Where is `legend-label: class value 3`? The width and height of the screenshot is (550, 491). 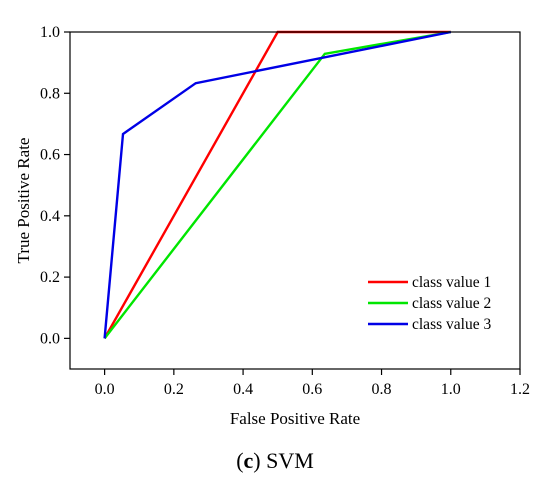
legend-label: class value 3 is located at coordinates (451, 324).